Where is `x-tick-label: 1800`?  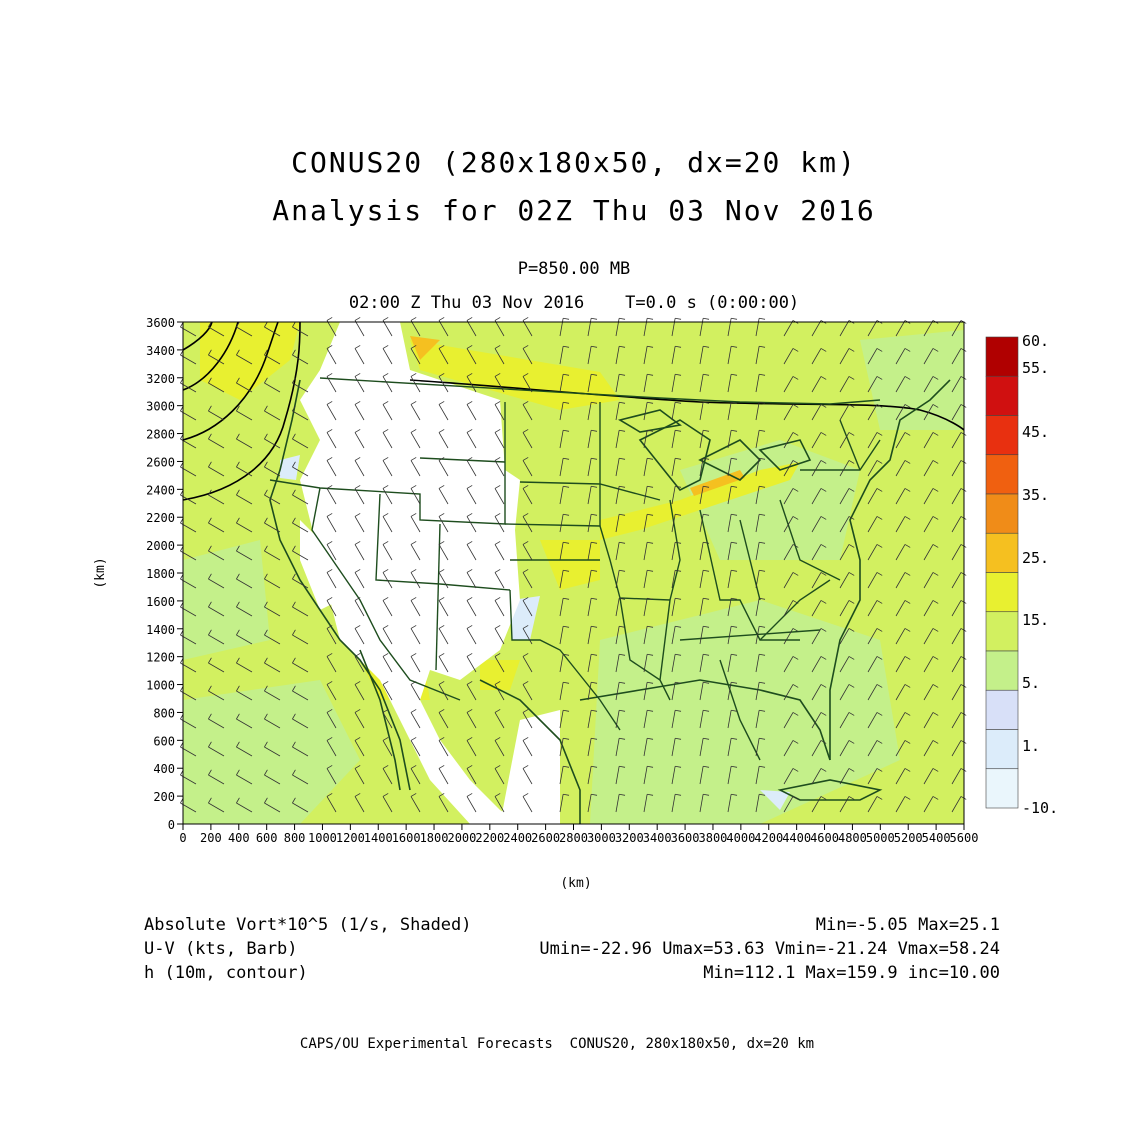 x-tick-label: 1800 is located at coordinates (434, 838).